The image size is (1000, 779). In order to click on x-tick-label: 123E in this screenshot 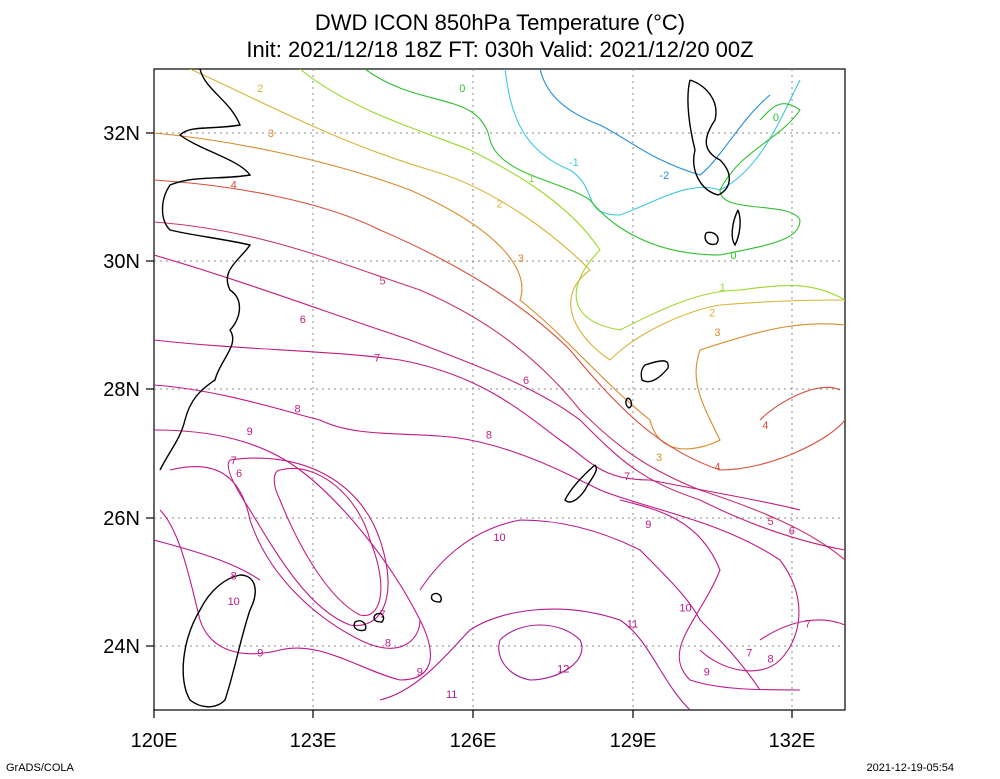, I will do `click(313, 741)`.